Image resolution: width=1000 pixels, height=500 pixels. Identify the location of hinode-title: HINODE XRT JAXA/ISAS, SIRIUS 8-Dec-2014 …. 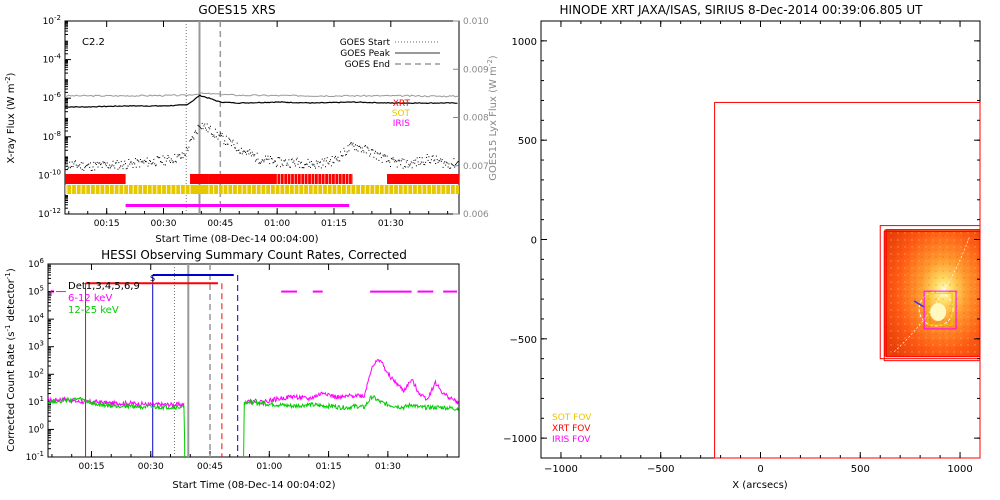
(742, 10).